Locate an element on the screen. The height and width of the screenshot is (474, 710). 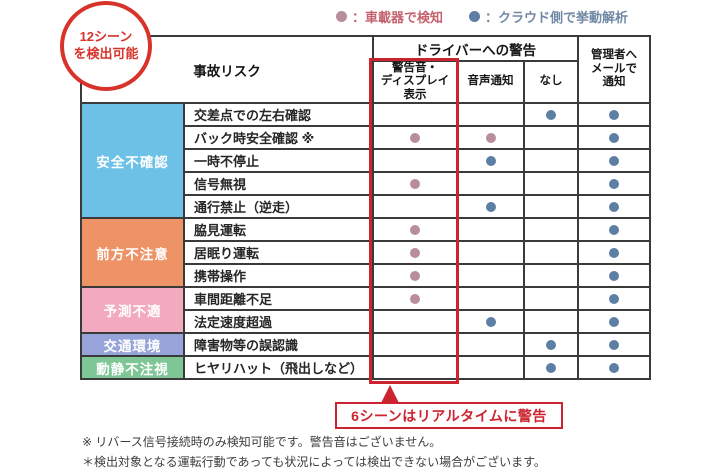
category-movement-inattention: 動静不注視 is located at coordinates (133, 368).